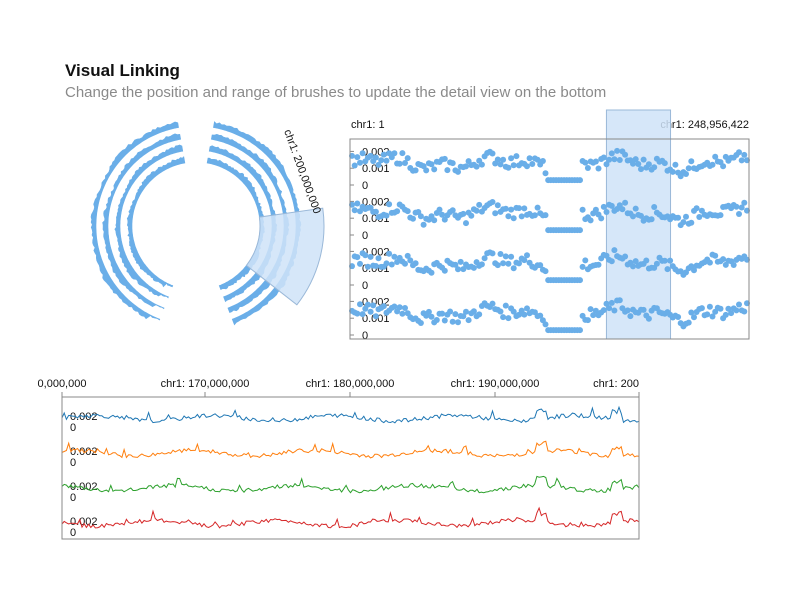  Describe the element at coordinates (350, 384) in the screenshot. I see `x-tick-label: chr1: 180,000,000` at that location.